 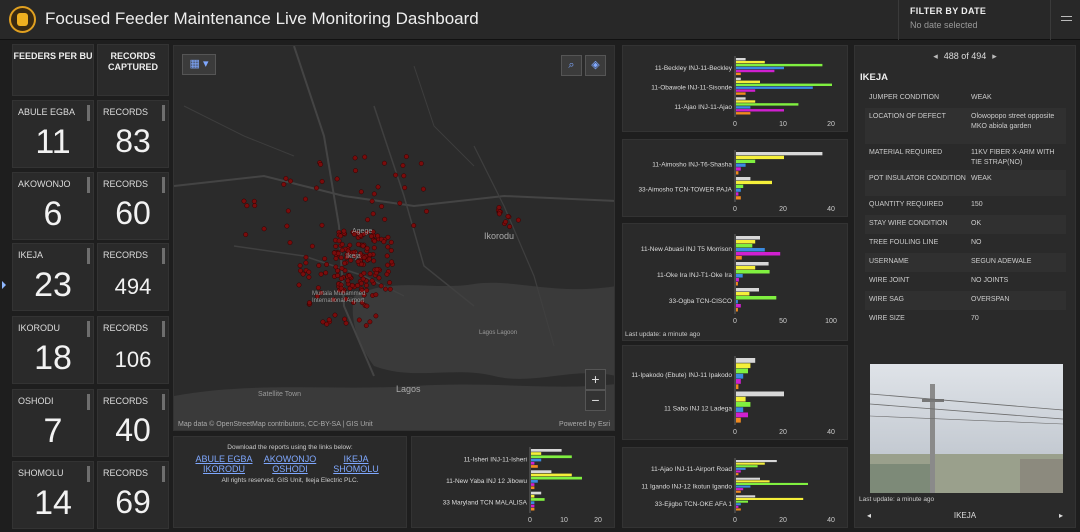 What do you see at coordinates (994, 56) in the screenshot?
I see `next-record-icon: ▸` at bounding box center [994, 56].